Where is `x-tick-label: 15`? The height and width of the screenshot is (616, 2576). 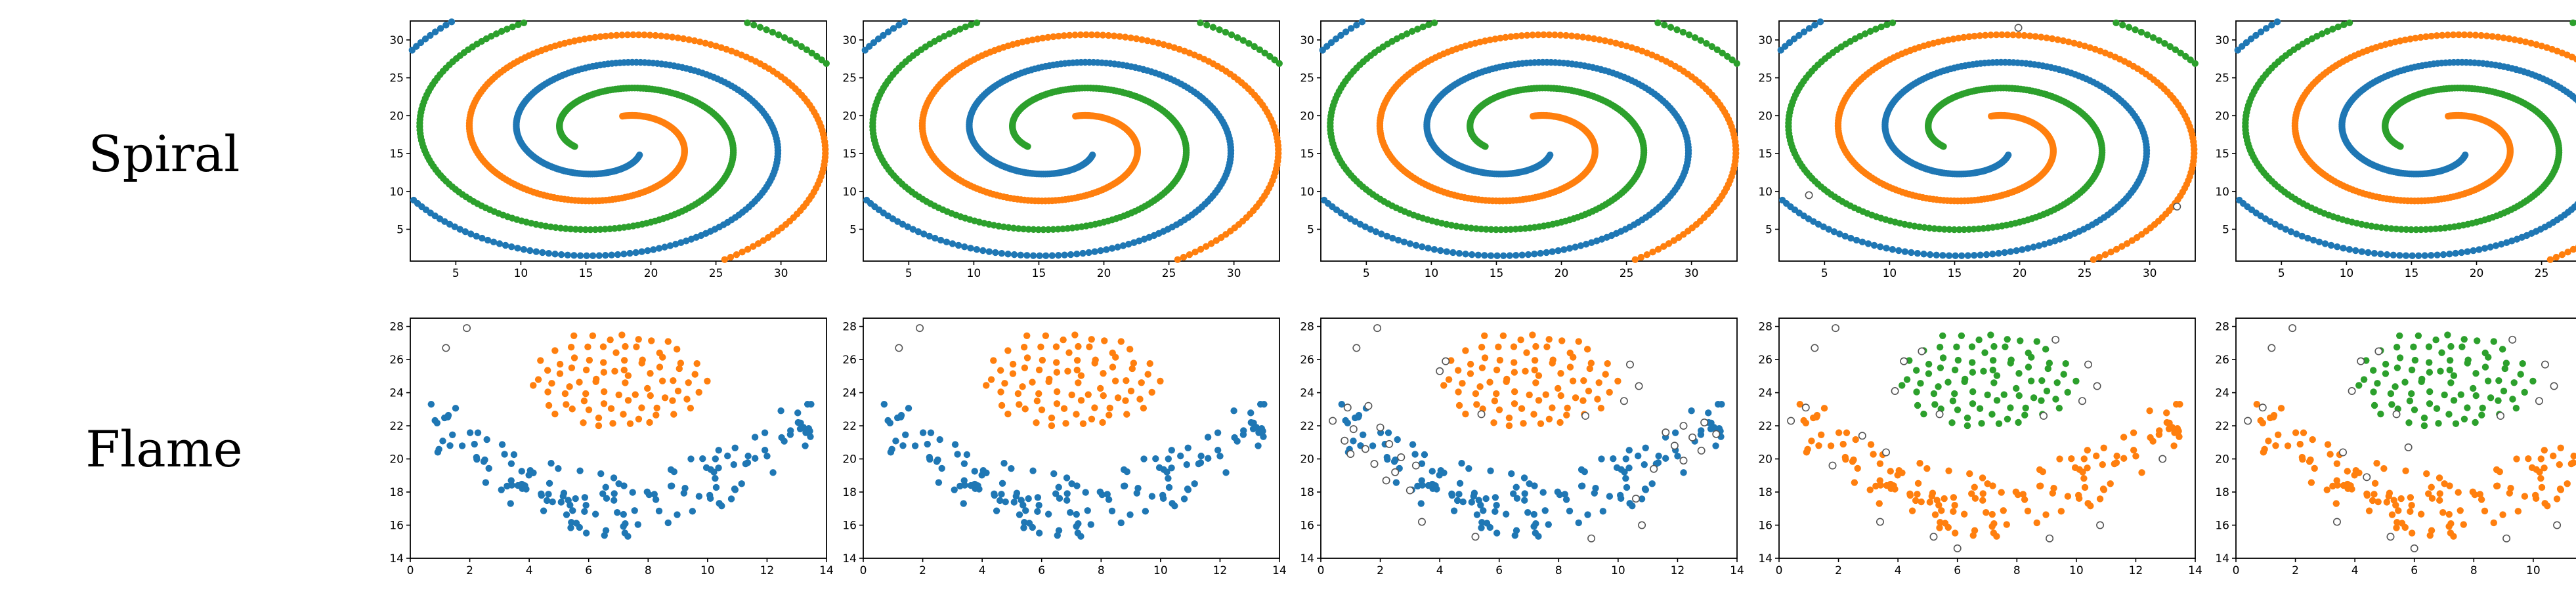 x-tick-label: 15 is located at coordinates (1497, 273).